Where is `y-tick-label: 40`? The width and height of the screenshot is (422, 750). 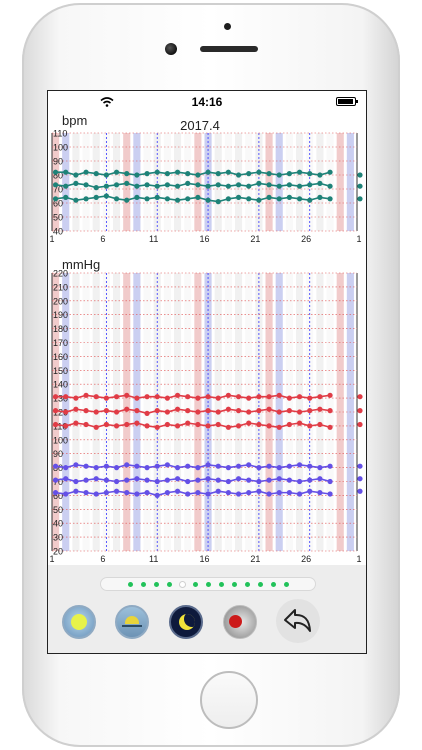 y-tick-label: 40 is located at coordinates (58, 232).